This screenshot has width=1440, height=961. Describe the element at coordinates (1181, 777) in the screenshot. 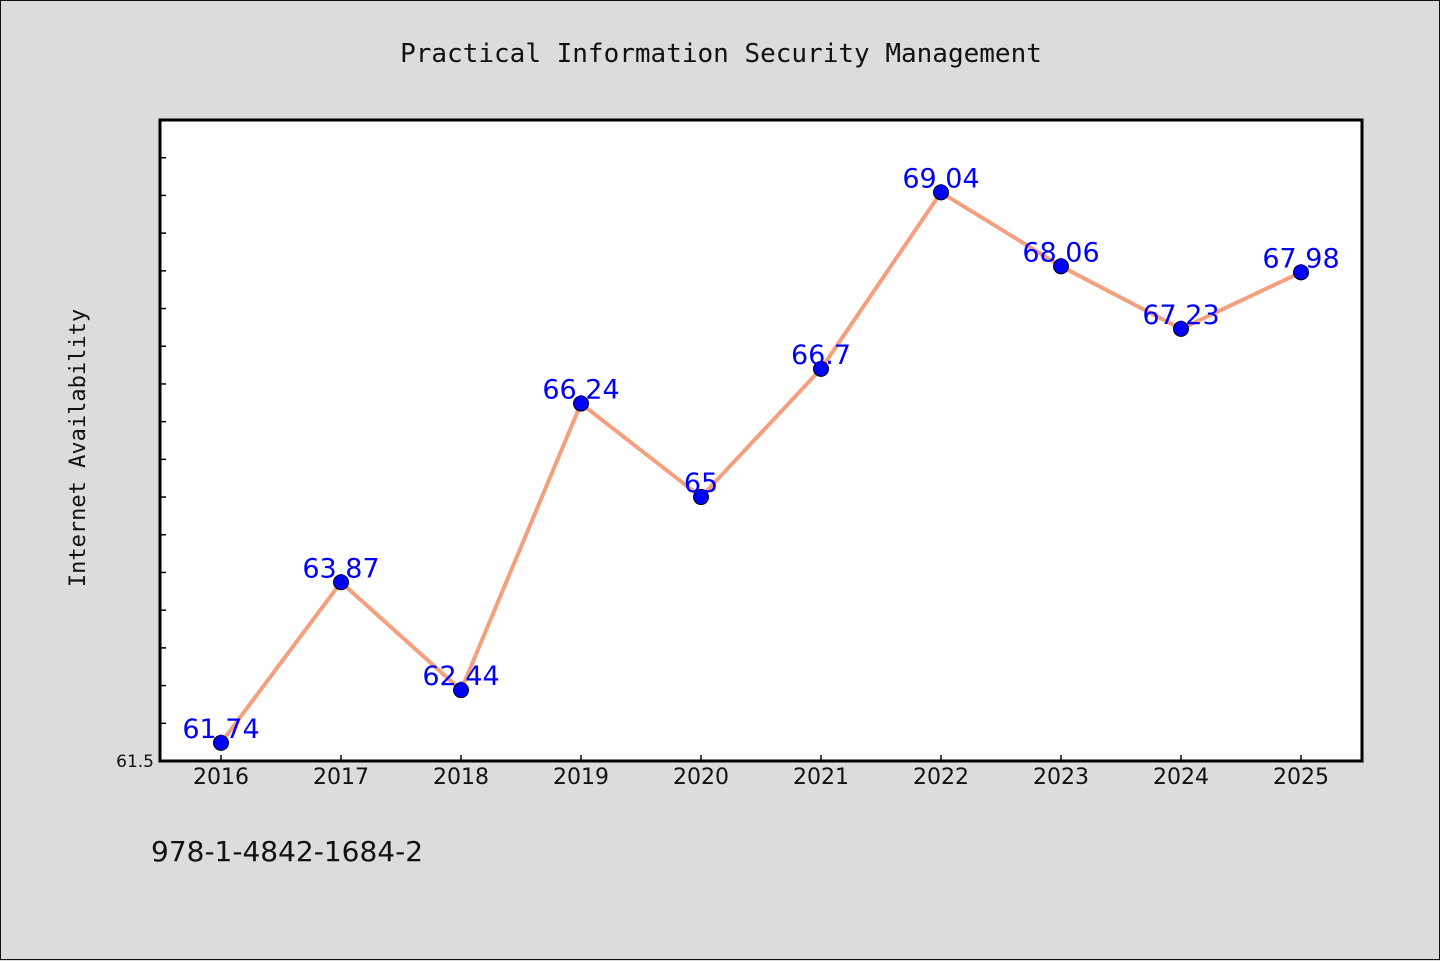

I see `x-tick-label: 2024` at that location.